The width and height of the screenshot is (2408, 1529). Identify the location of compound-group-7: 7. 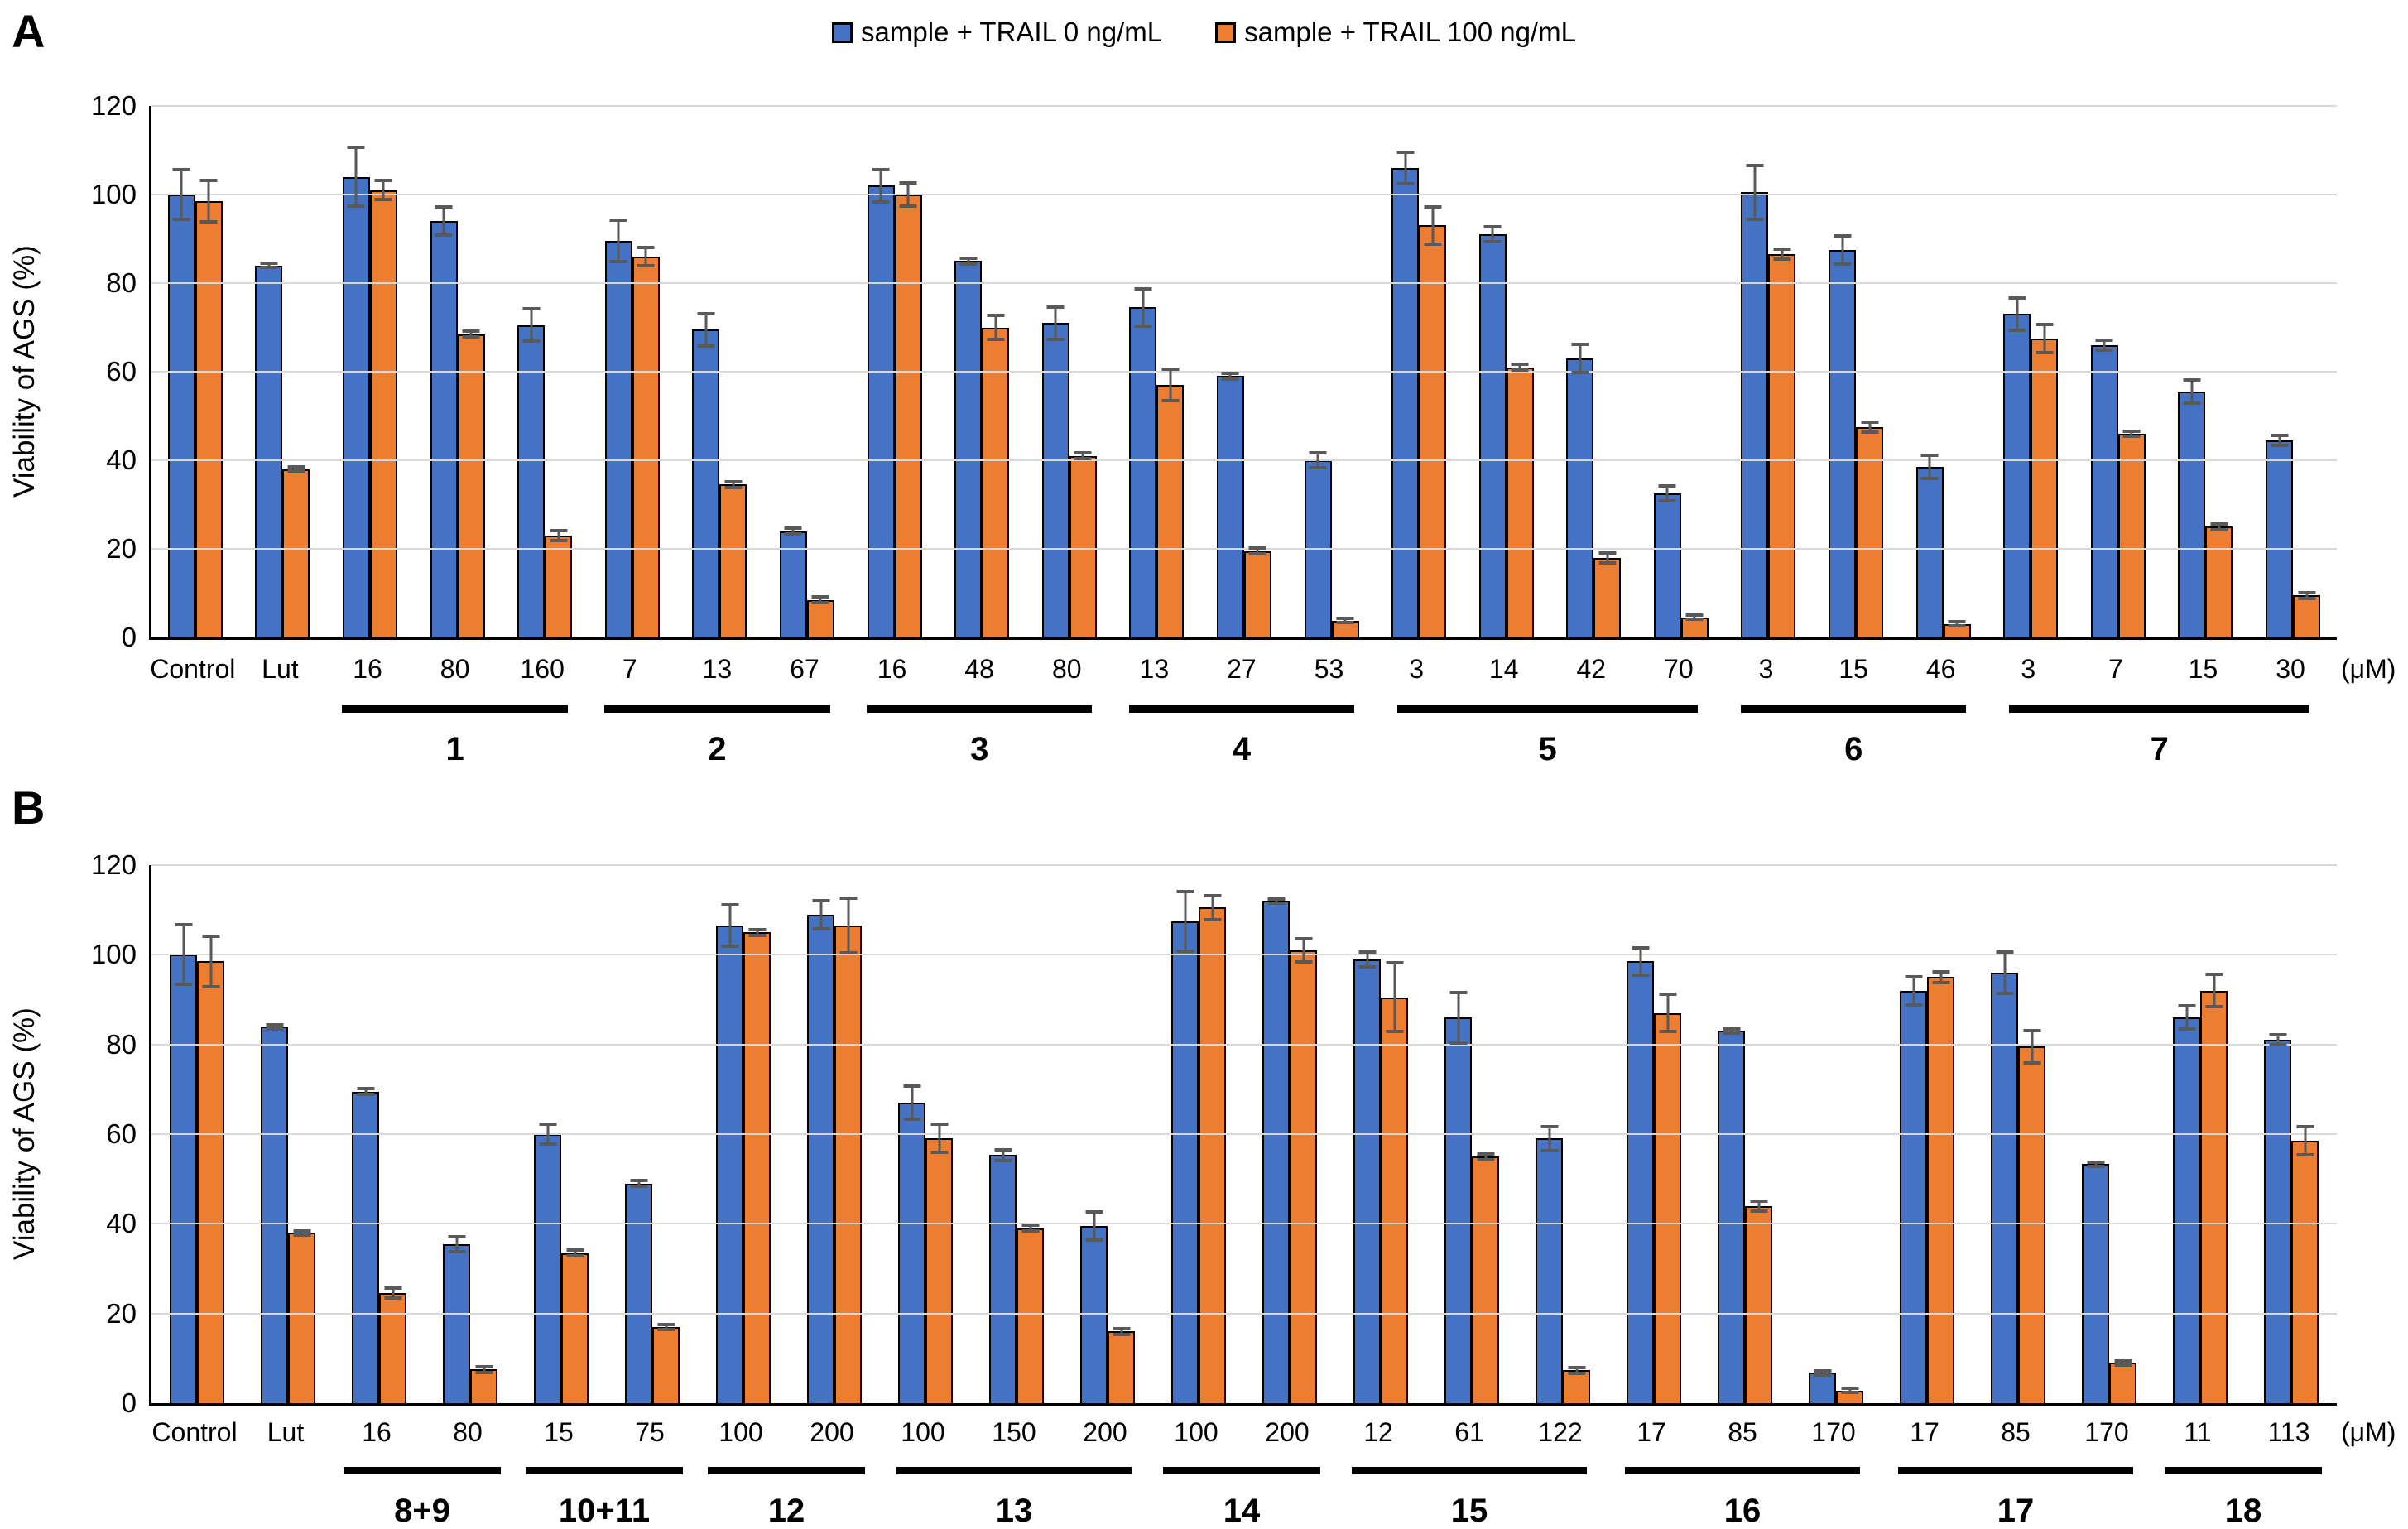
(2159, 735).